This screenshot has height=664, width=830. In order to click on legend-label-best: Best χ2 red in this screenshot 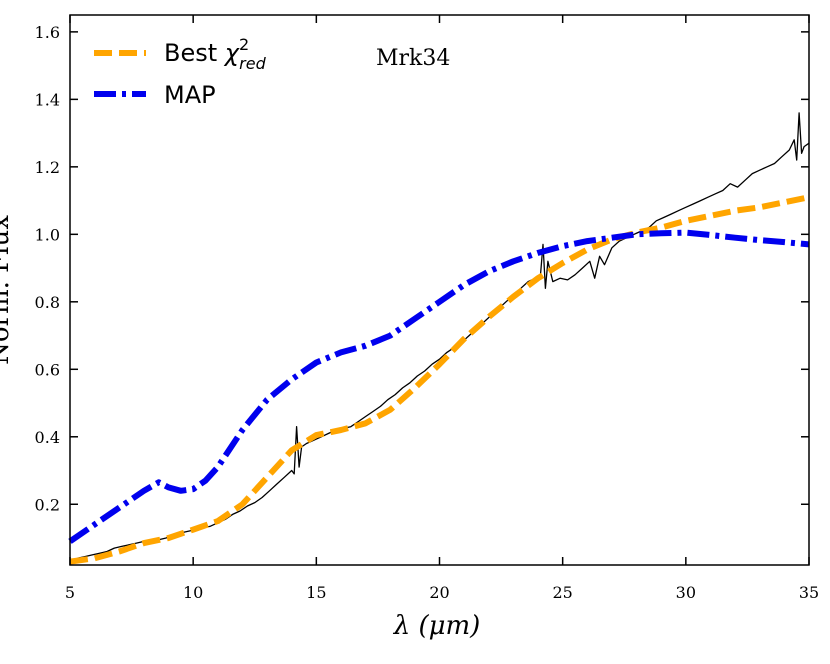, I will do `click(215, 54)`.